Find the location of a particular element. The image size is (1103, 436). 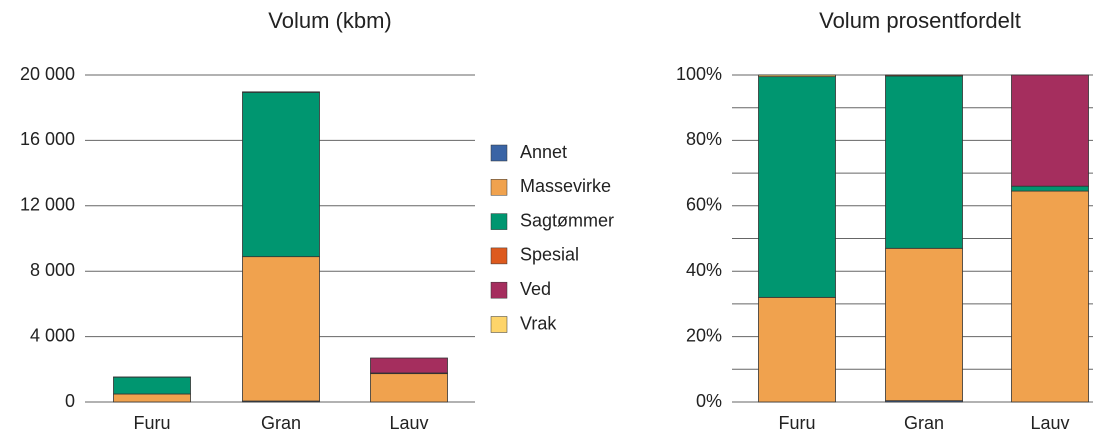

y-tick-label: 16 000 is located at coordinates (47, 139).